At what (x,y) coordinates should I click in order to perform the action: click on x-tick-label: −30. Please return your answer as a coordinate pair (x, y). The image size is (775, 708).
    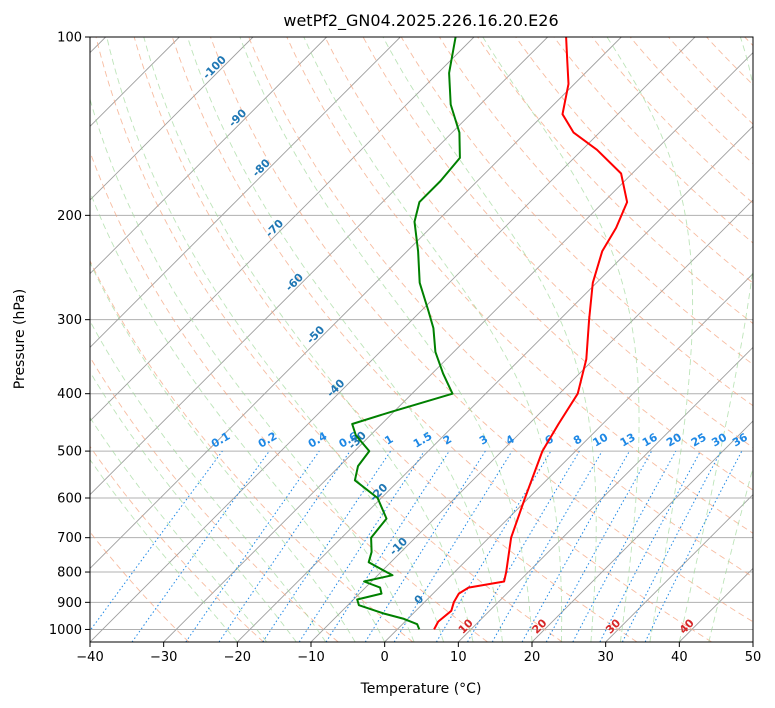
    Looking at the image, I should click on (163, 657).